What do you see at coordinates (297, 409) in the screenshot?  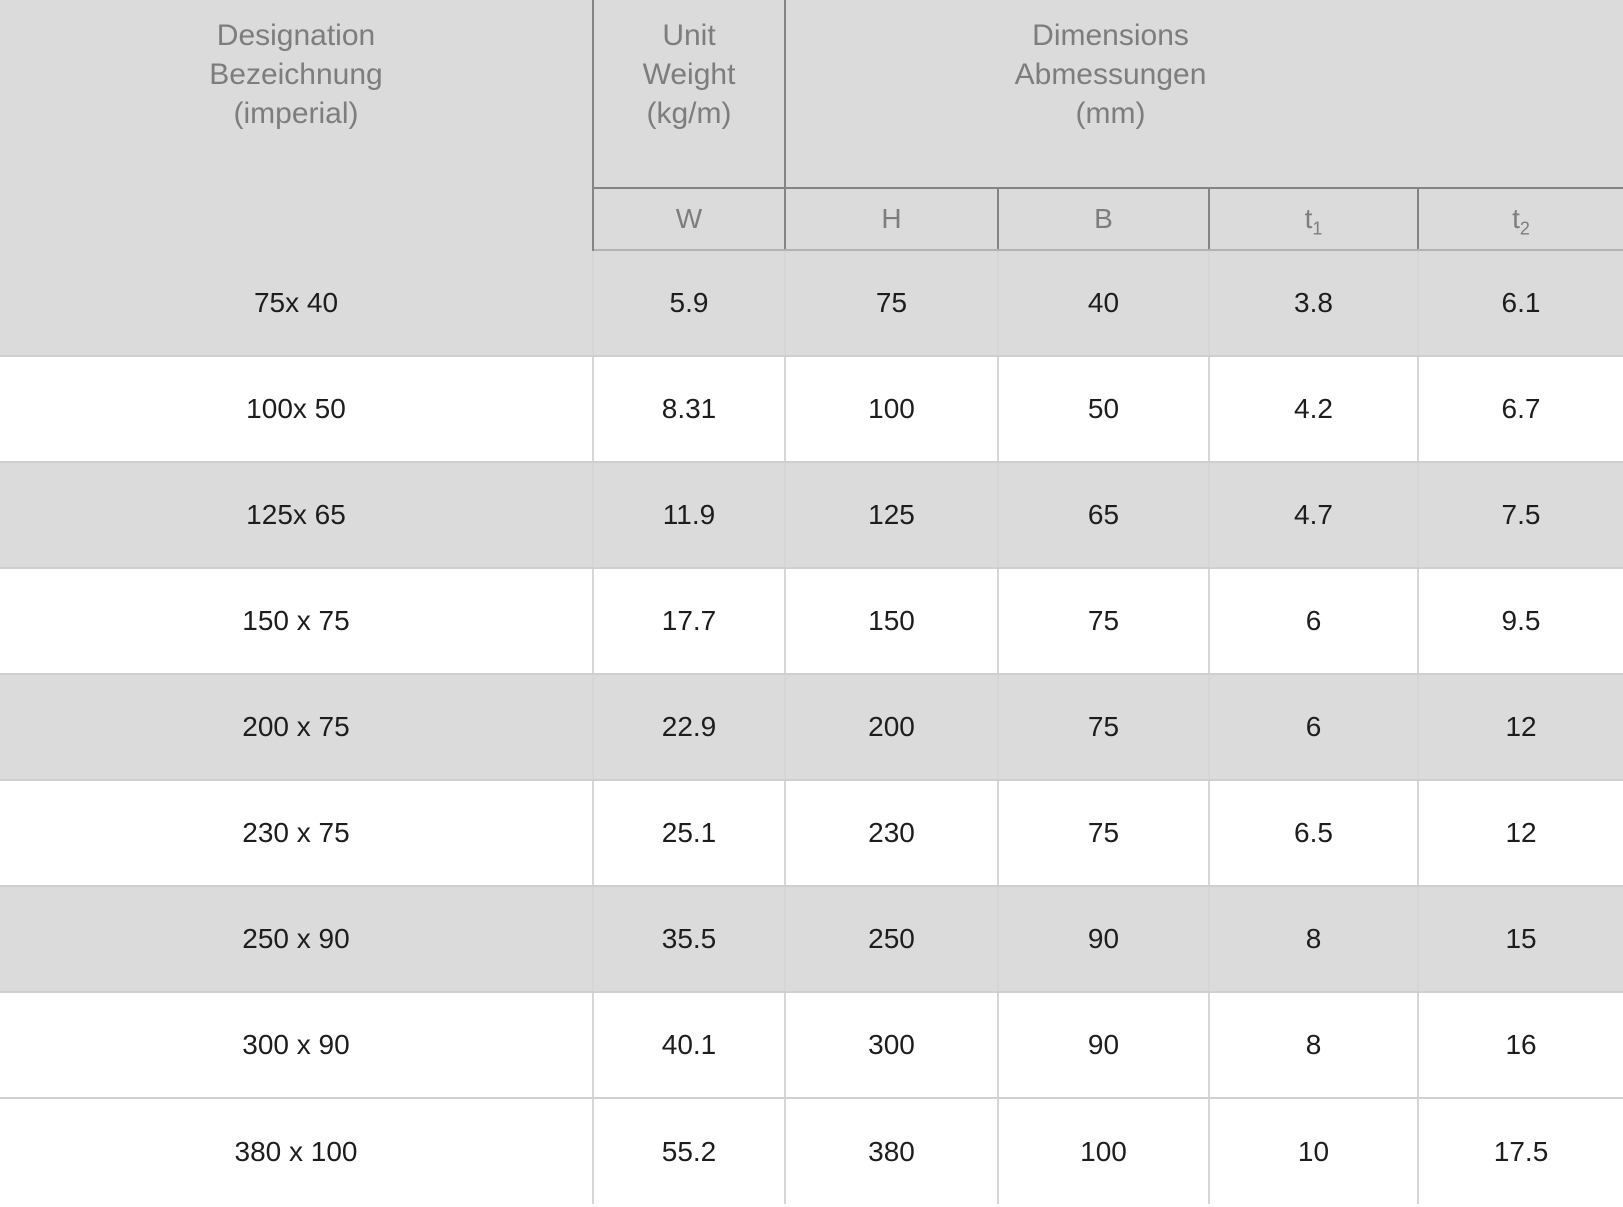 I see `designation-cell: 100x 50` at bounding box center [297, 409].